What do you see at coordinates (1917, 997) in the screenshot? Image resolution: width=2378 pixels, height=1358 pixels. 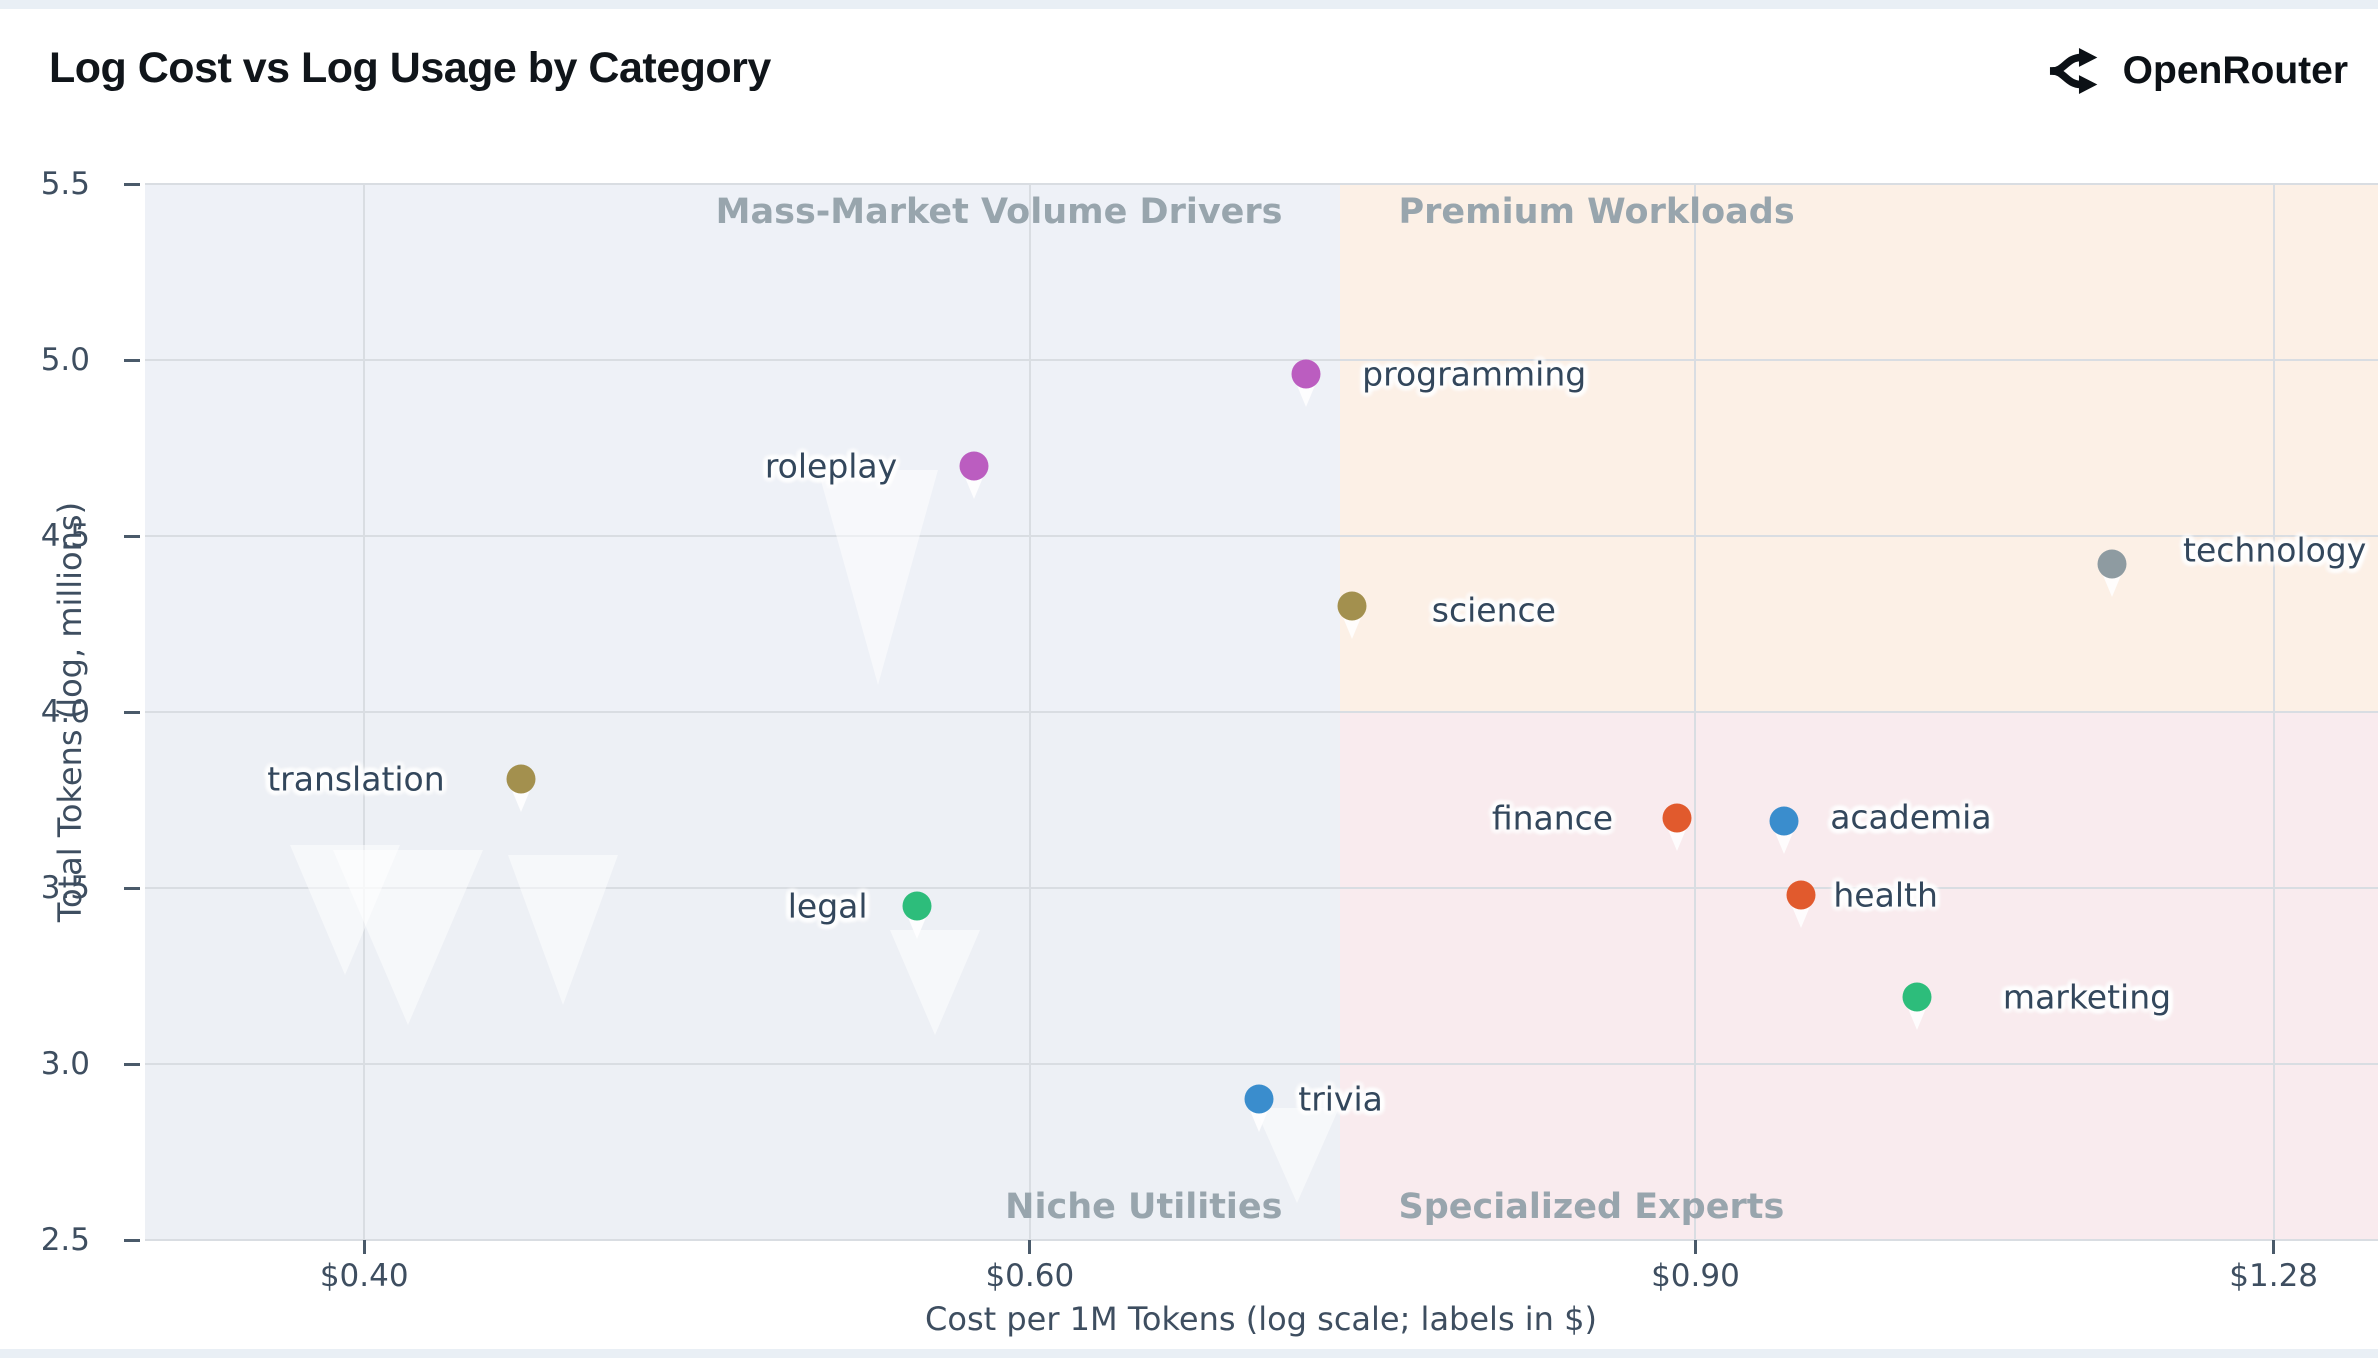 I see `data-point-marketing` at bounding box center [1917, 997].